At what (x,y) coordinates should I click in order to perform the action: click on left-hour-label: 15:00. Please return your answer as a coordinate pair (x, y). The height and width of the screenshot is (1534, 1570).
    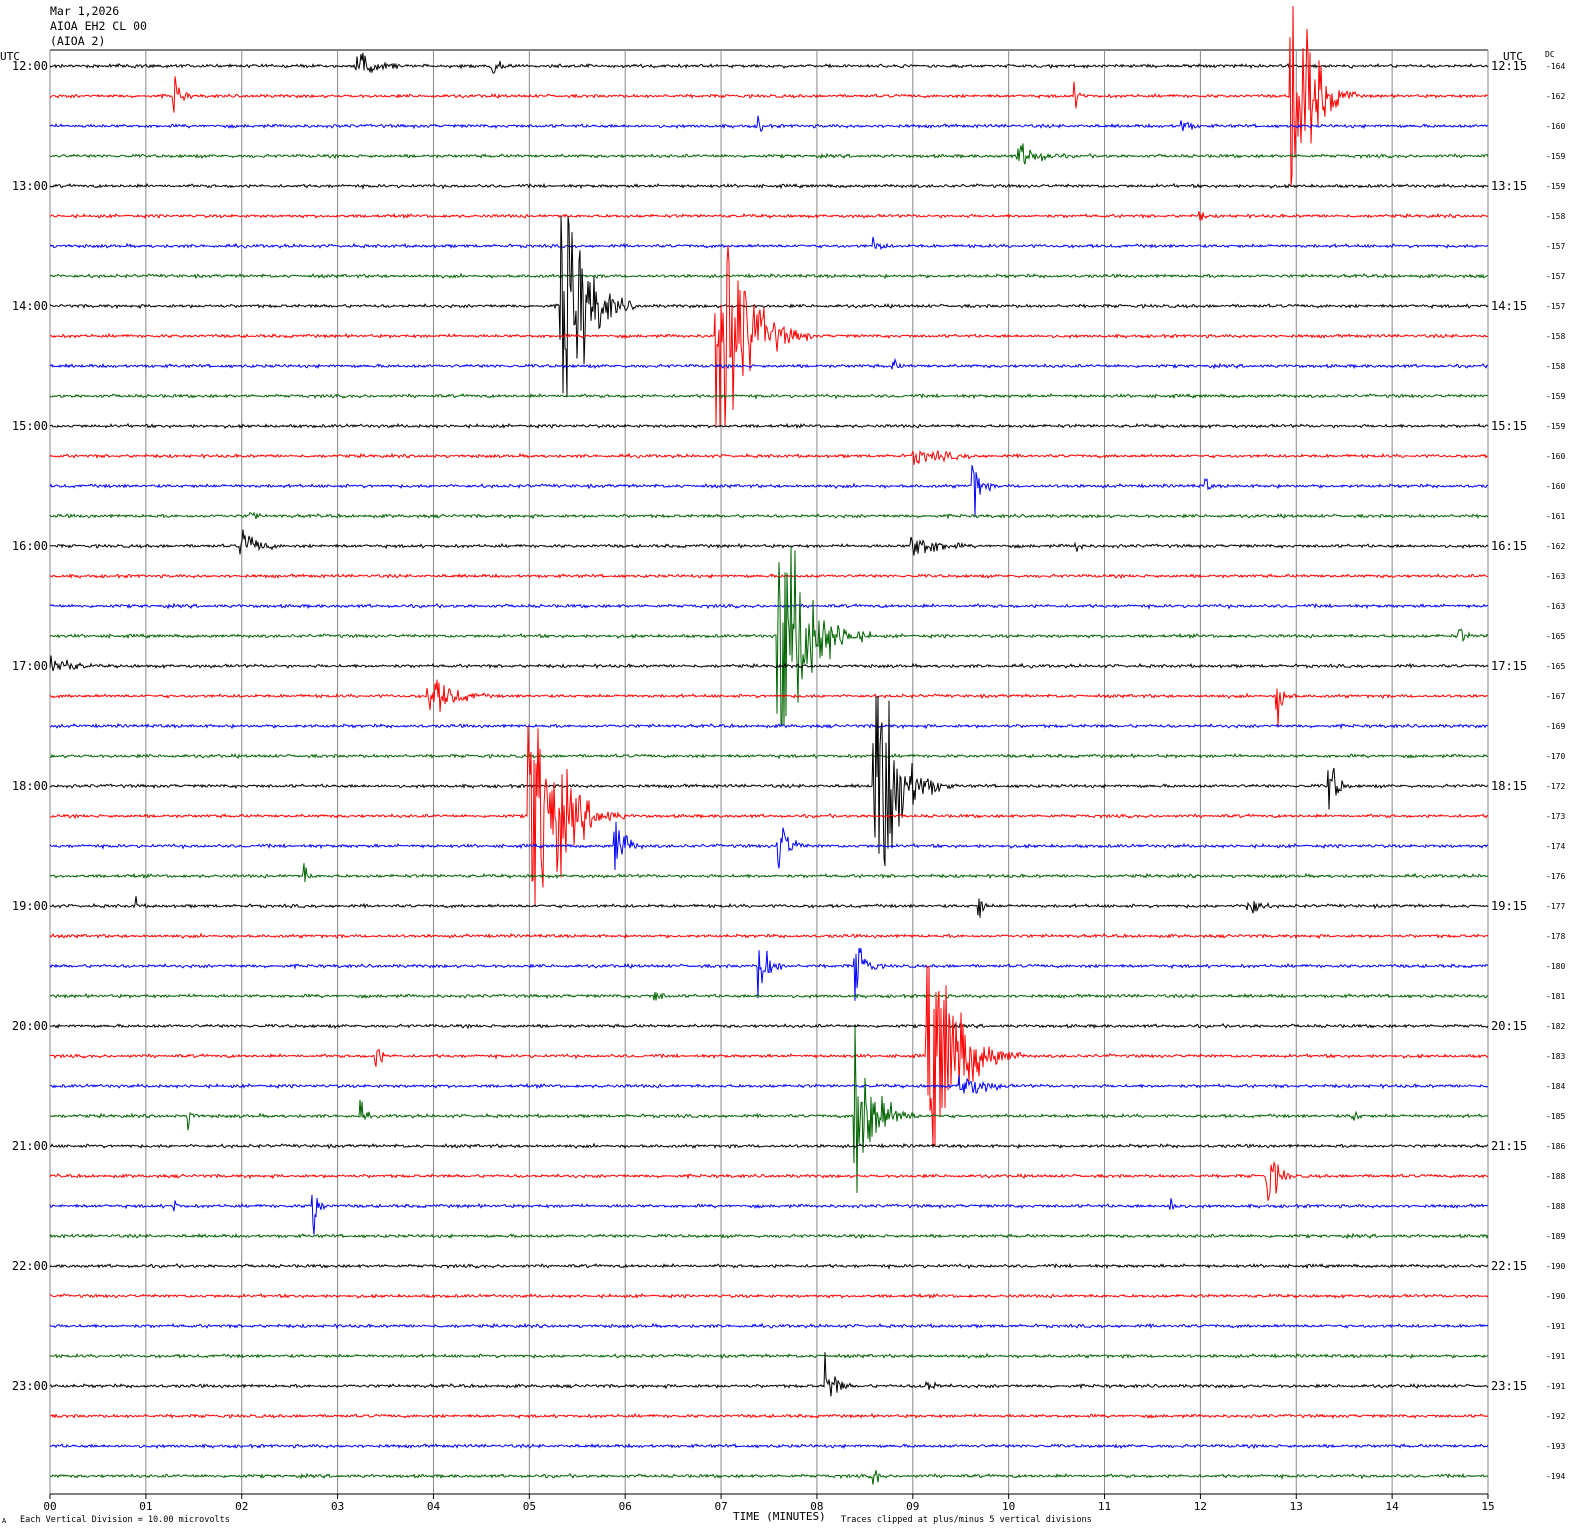
    Looking at the image, I should click on (30, 426).